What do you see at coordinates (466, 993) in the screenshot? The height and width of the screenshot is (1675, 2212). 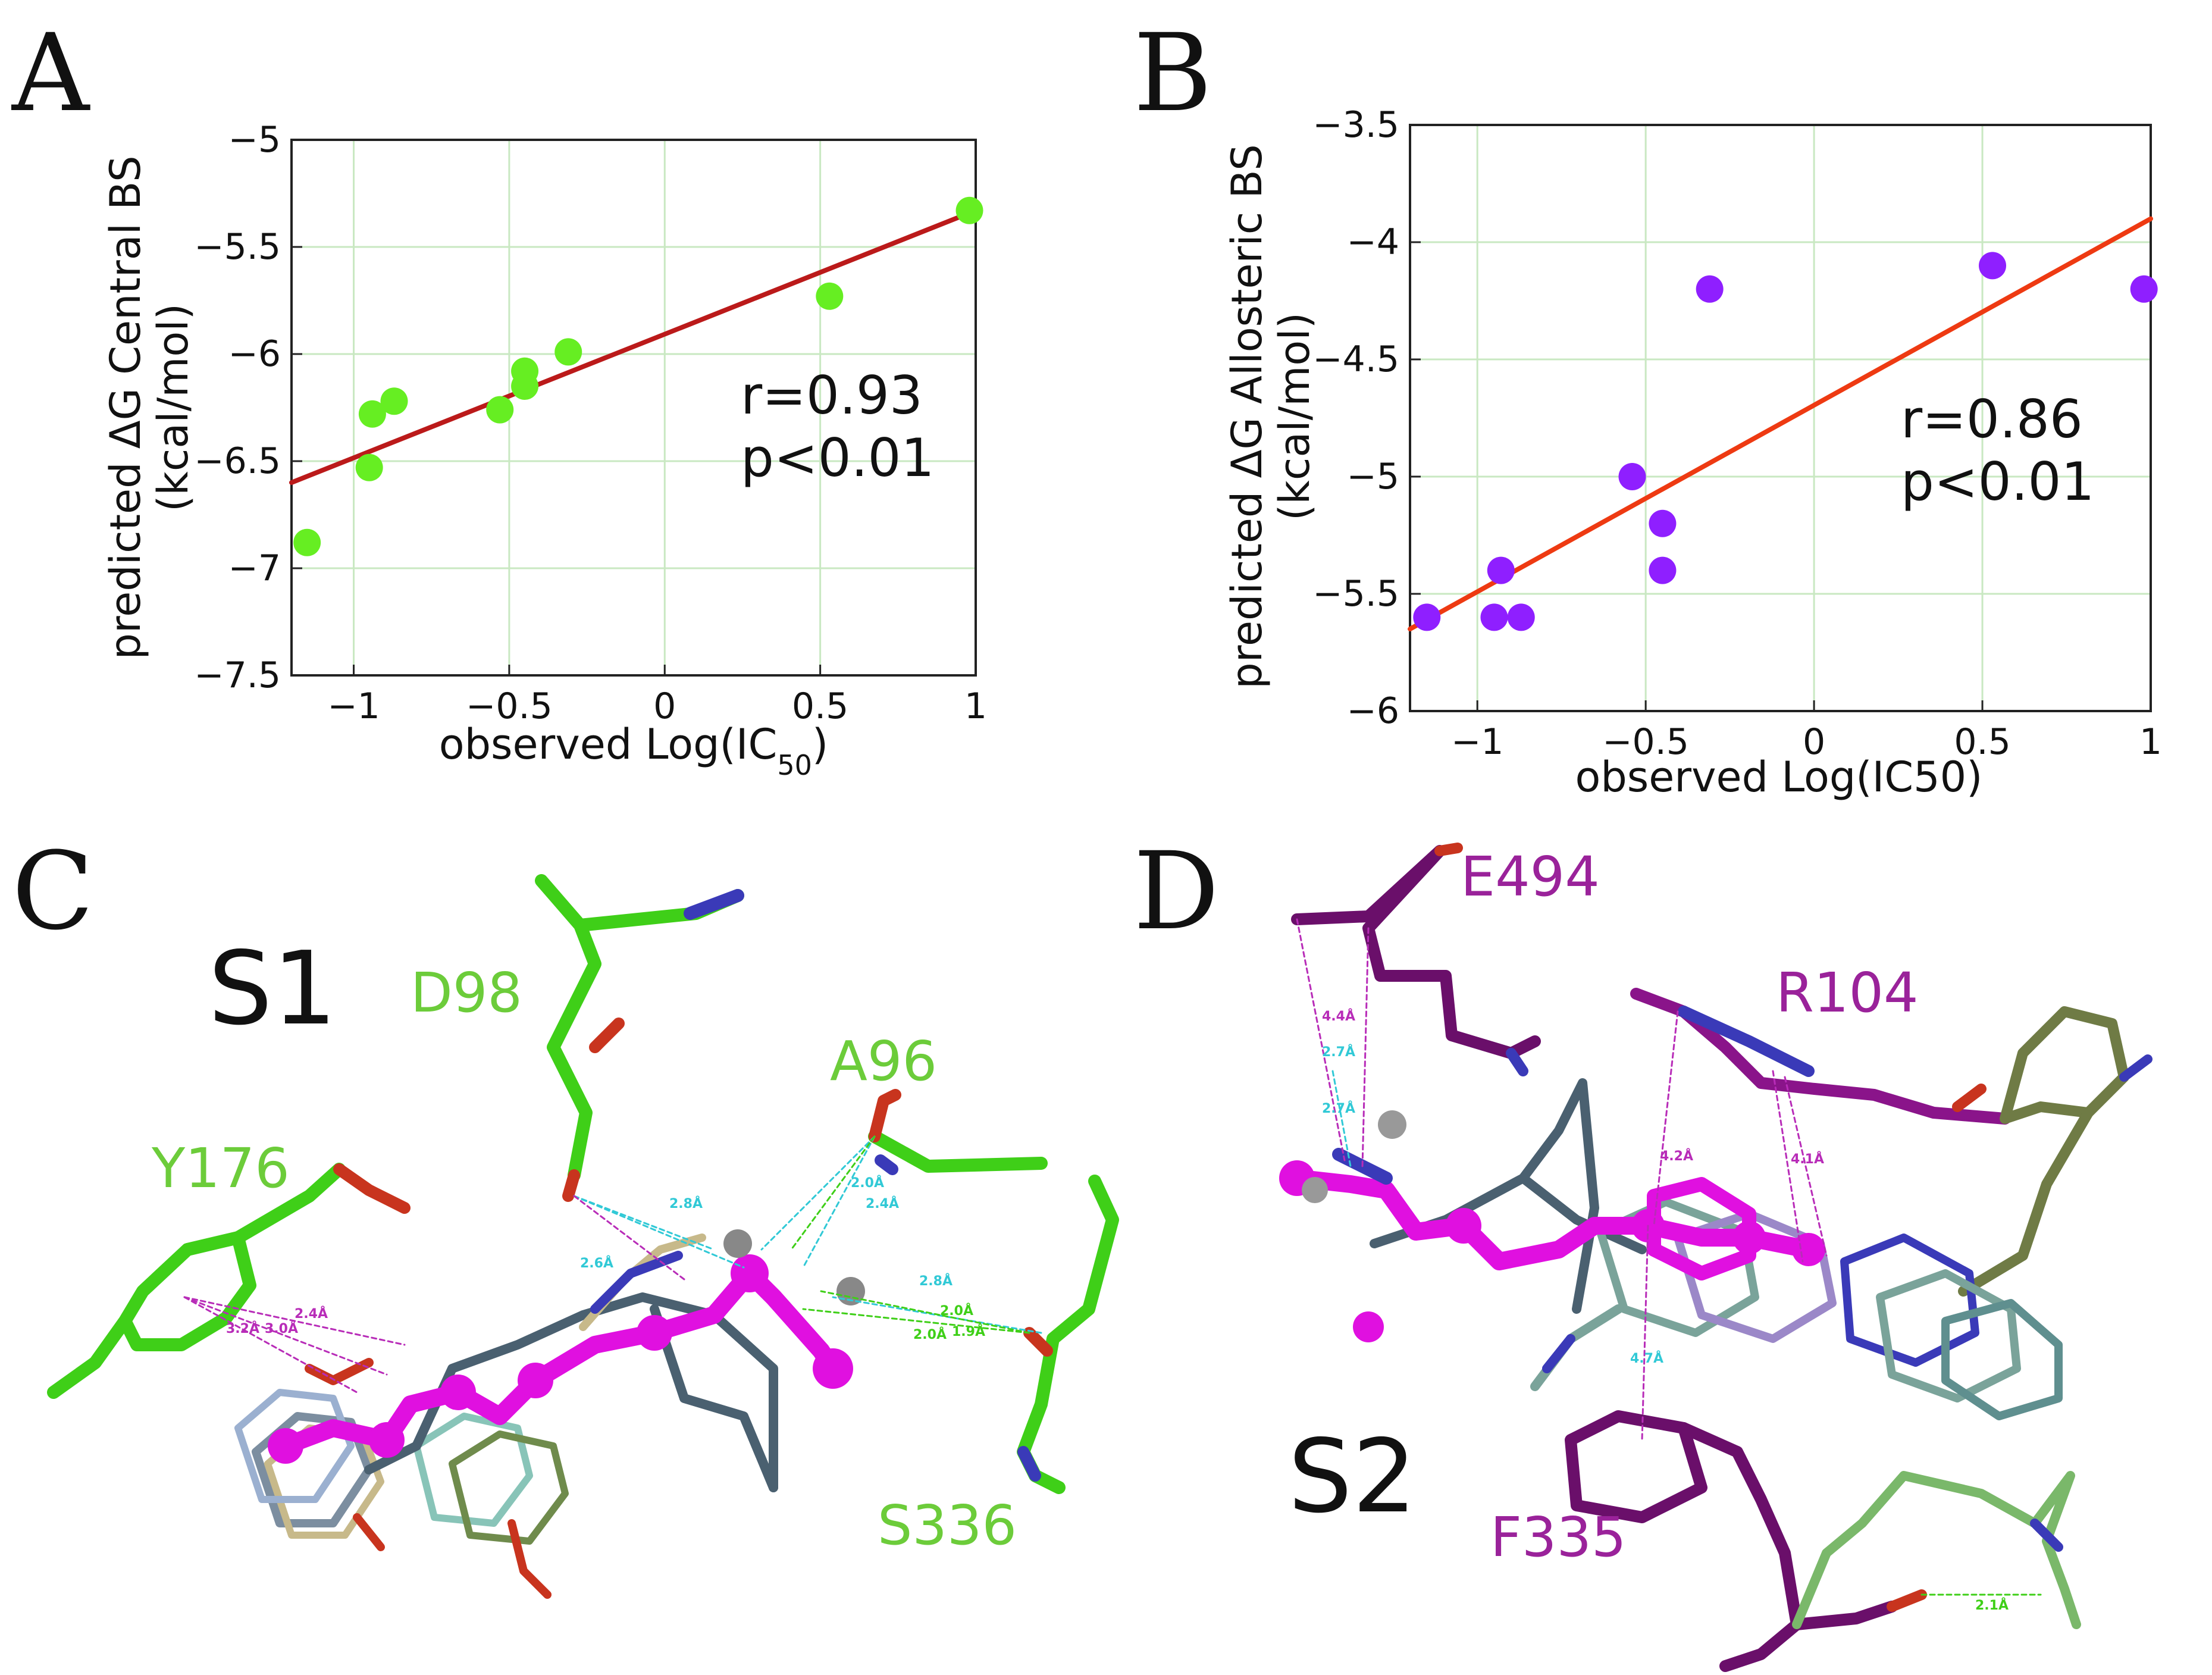 I see `residue-label-d98: D98` at bounding box center [466, 993].